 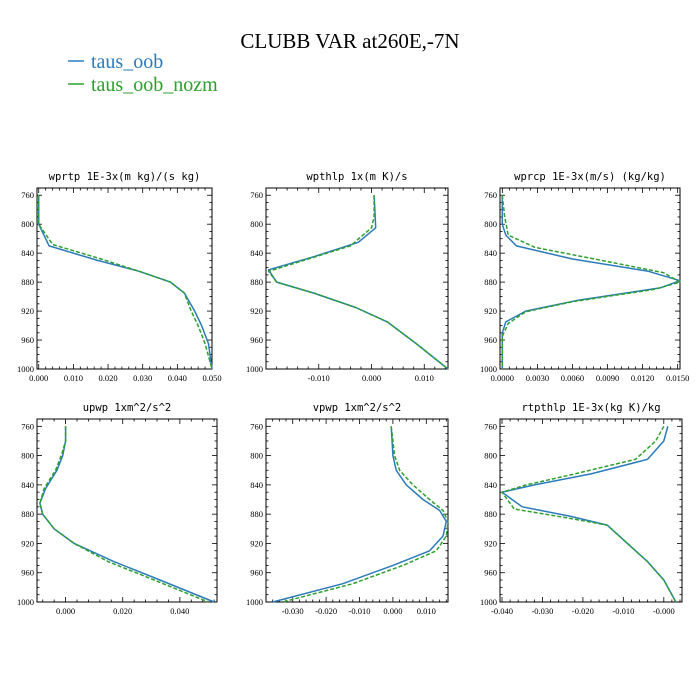 I want to click on x-tick-label: 0.050, so click(x=211, y=378).